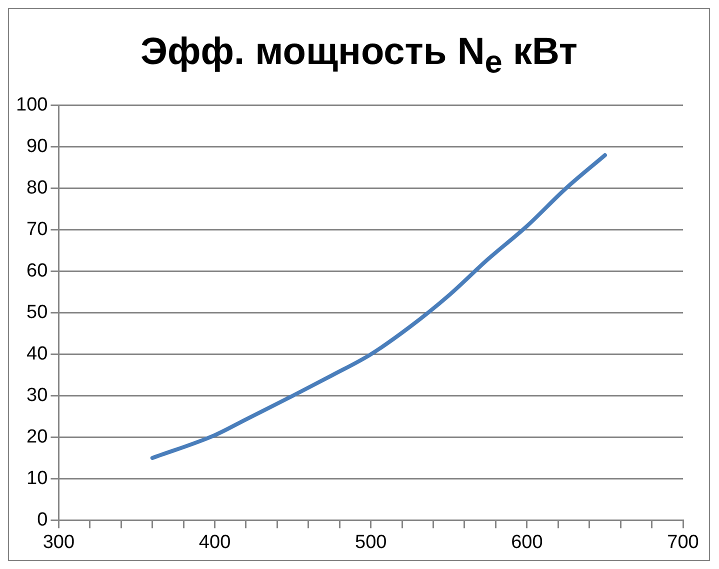 The height and width of the screenshot is (569, 719). Describe the element at coordinates (527, 542) in the screenshot. I see `x-tick-label: 600` at that location.